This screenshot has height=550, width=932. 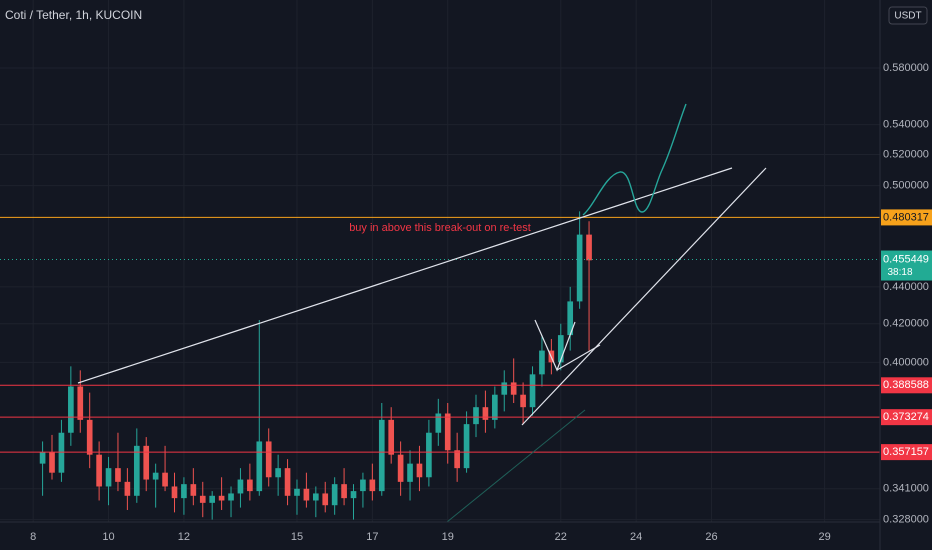 I want to click on annotation: buy in above this break-out on re-test, so click(x=440, y=228).